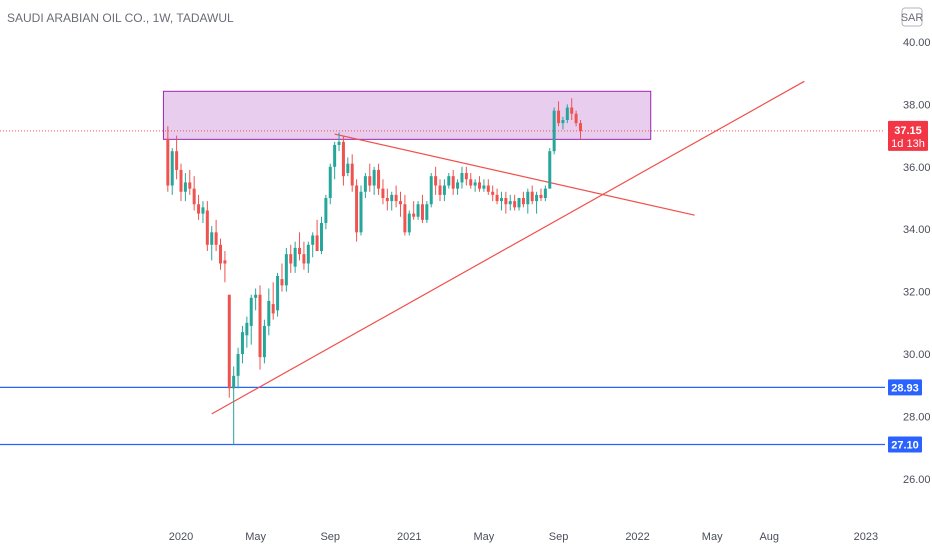  I want to click on chart-title: SAUDI ARABIAN OIL CO., 1W, TADAWUL, so click(120, 18).